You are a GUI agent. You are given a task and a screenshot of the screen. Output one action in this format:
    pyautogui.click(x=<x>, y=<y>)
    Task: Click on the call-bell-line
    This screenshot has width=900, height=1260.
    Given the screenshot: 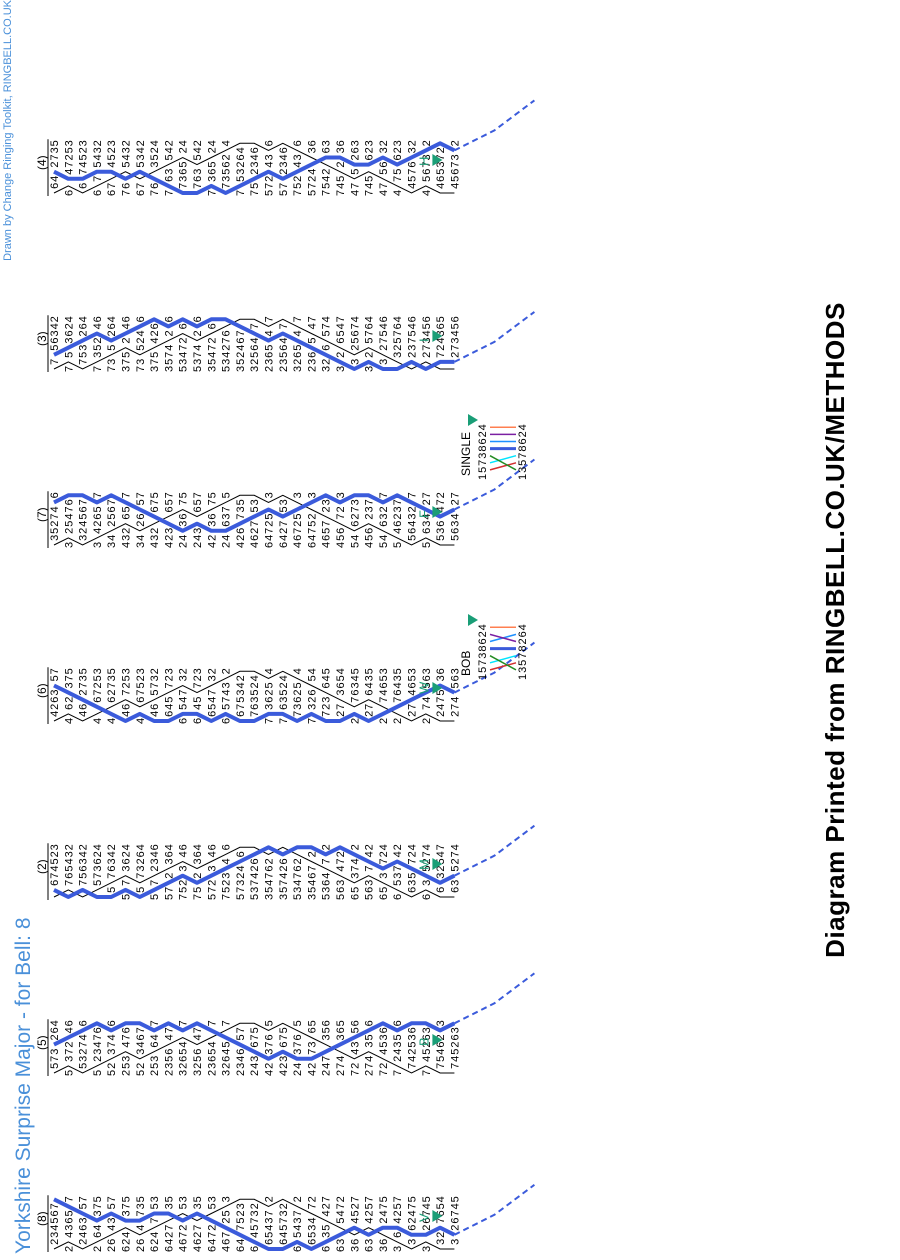 What is the action you would take?
    pyautogui.click(x=503, y=638)
    